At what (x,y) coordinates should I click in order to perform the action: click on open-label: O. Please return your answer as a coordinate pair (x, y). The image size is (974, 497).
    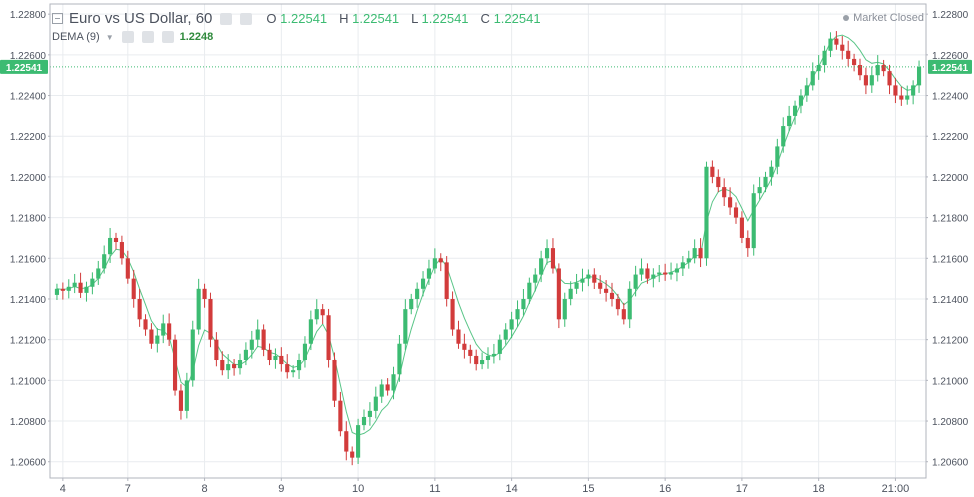
    Looking at the image, I should click on (271, 18).